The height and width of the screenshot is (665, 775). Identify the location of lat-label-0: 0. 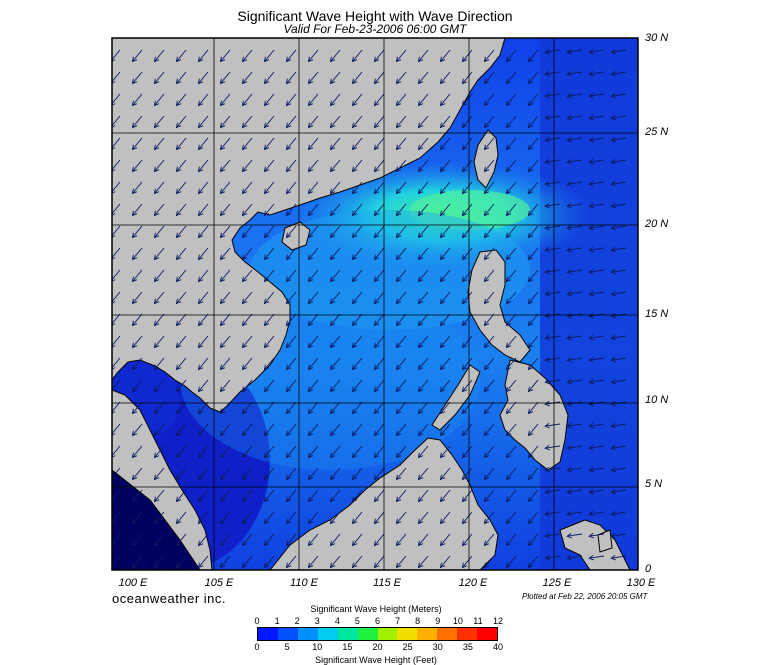
(648, 569).